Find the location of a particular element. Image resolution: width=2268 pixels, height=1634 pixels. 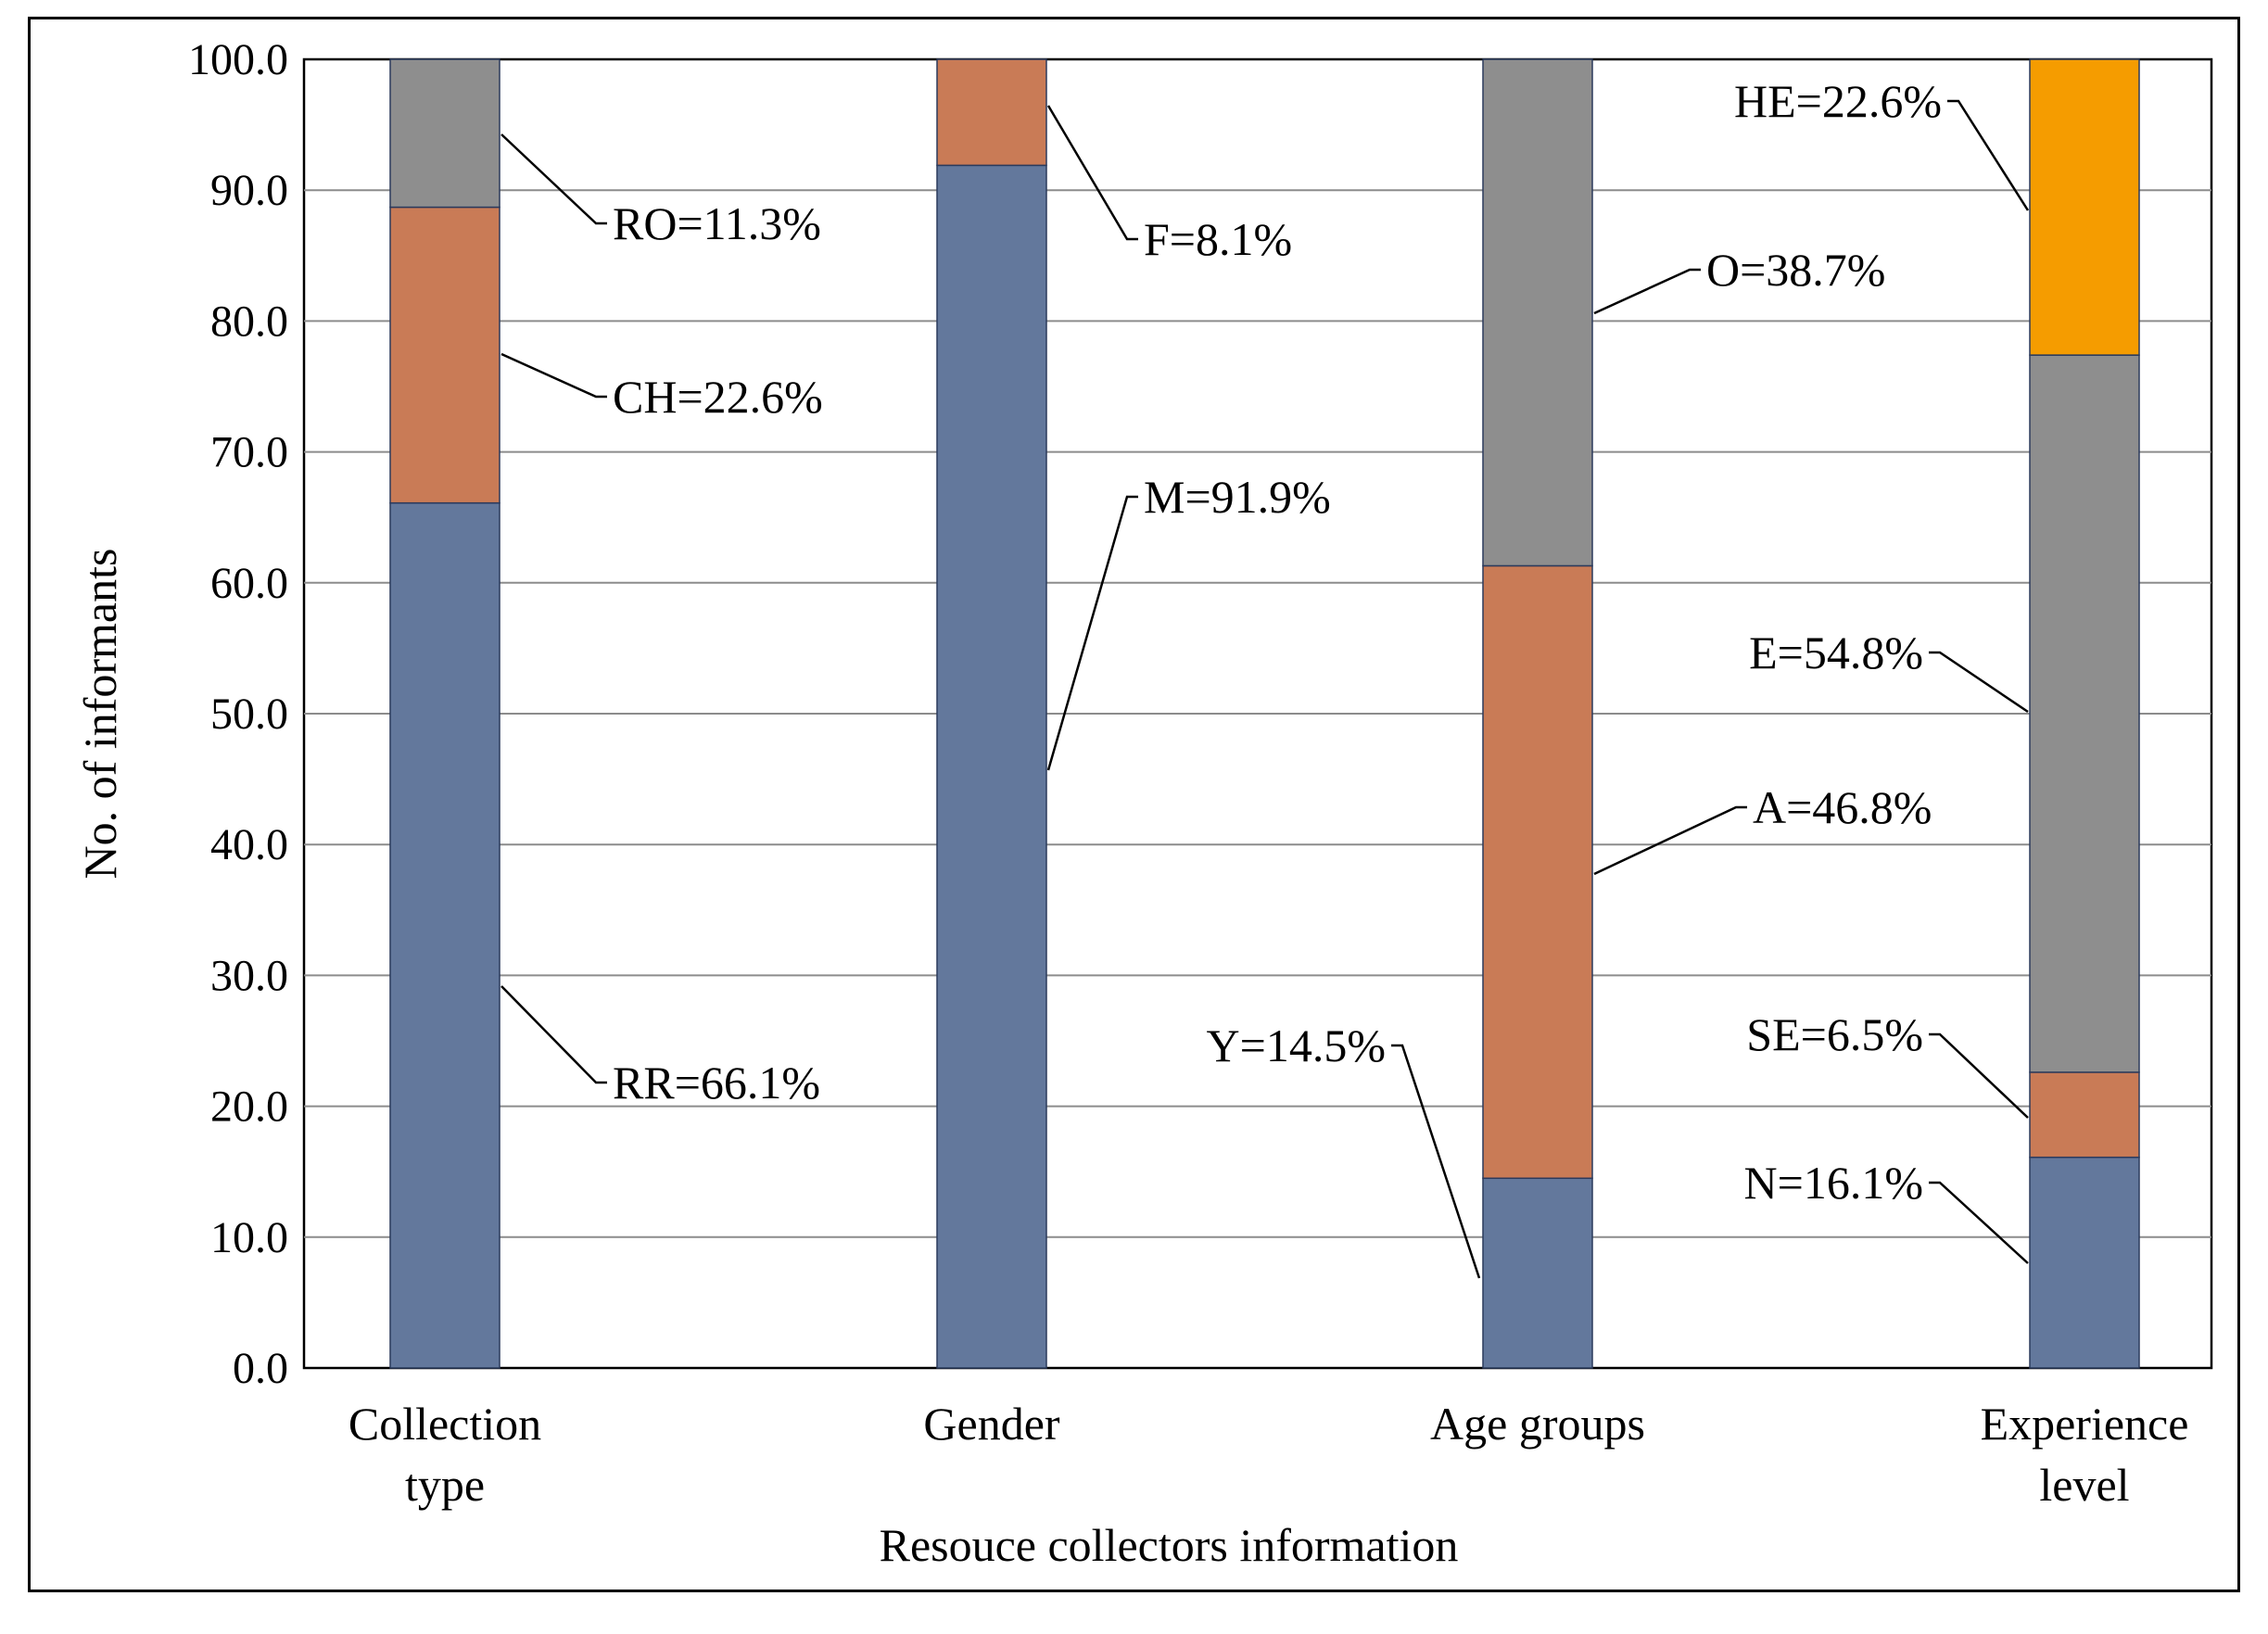

data-label-y: Y=14.5% is located at coordinates (1296, 1046).